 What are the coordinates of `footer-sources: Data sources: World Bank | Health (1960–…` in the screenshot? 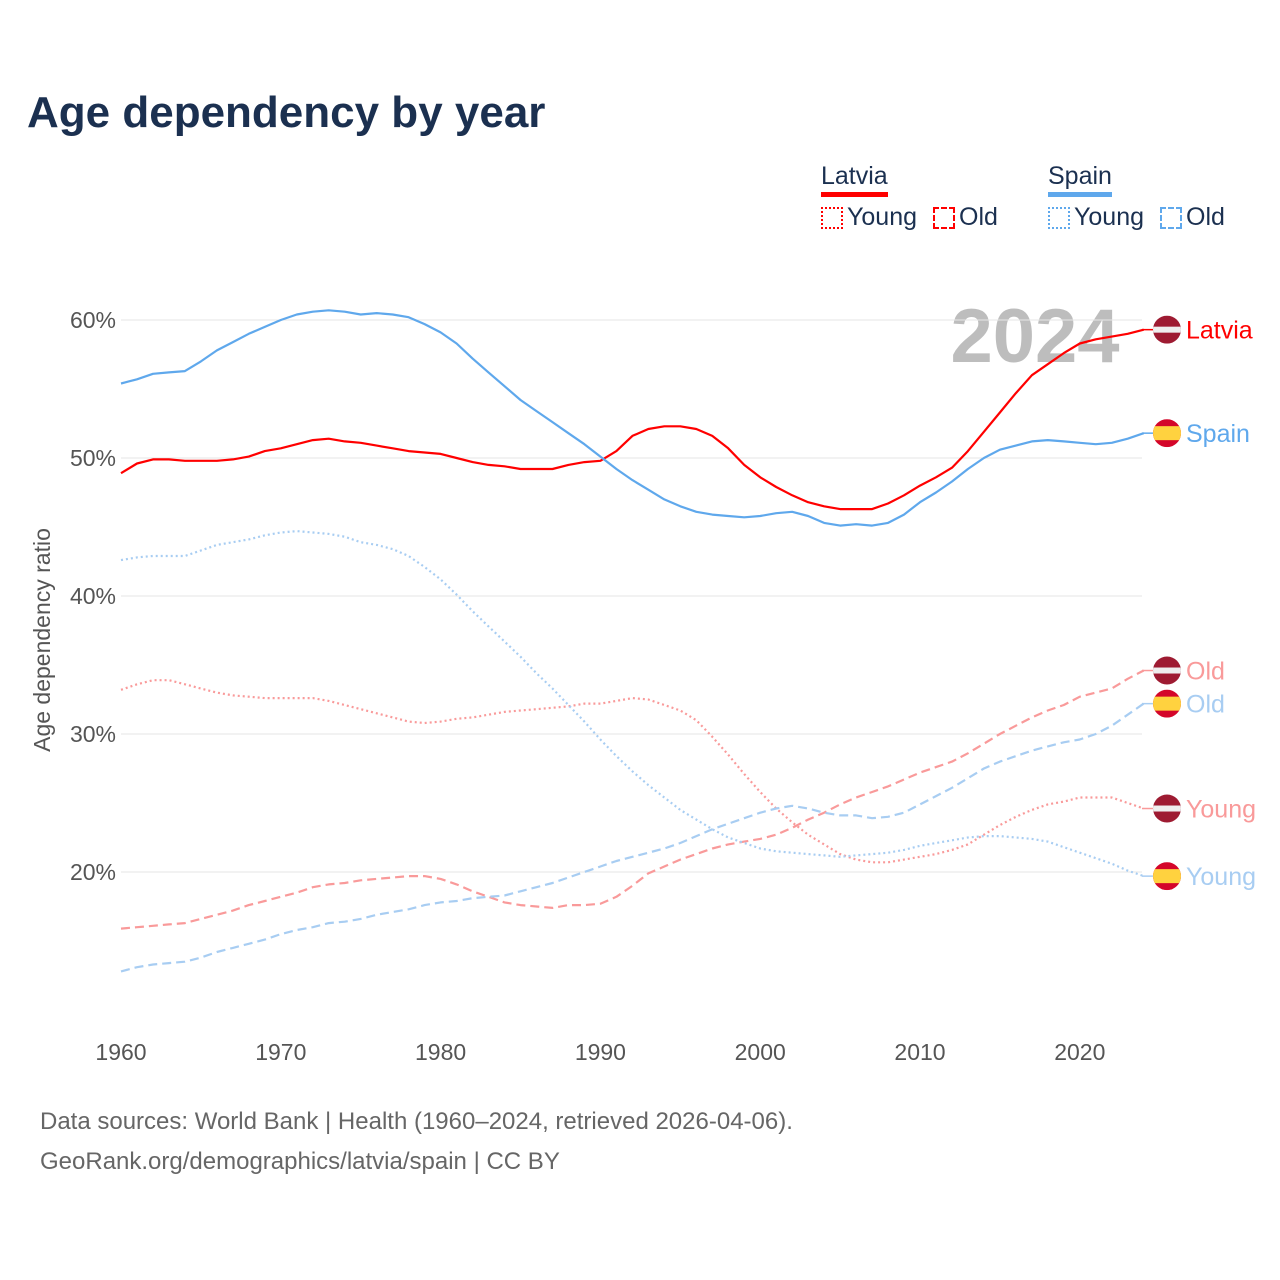 It's located at (416, 1121).